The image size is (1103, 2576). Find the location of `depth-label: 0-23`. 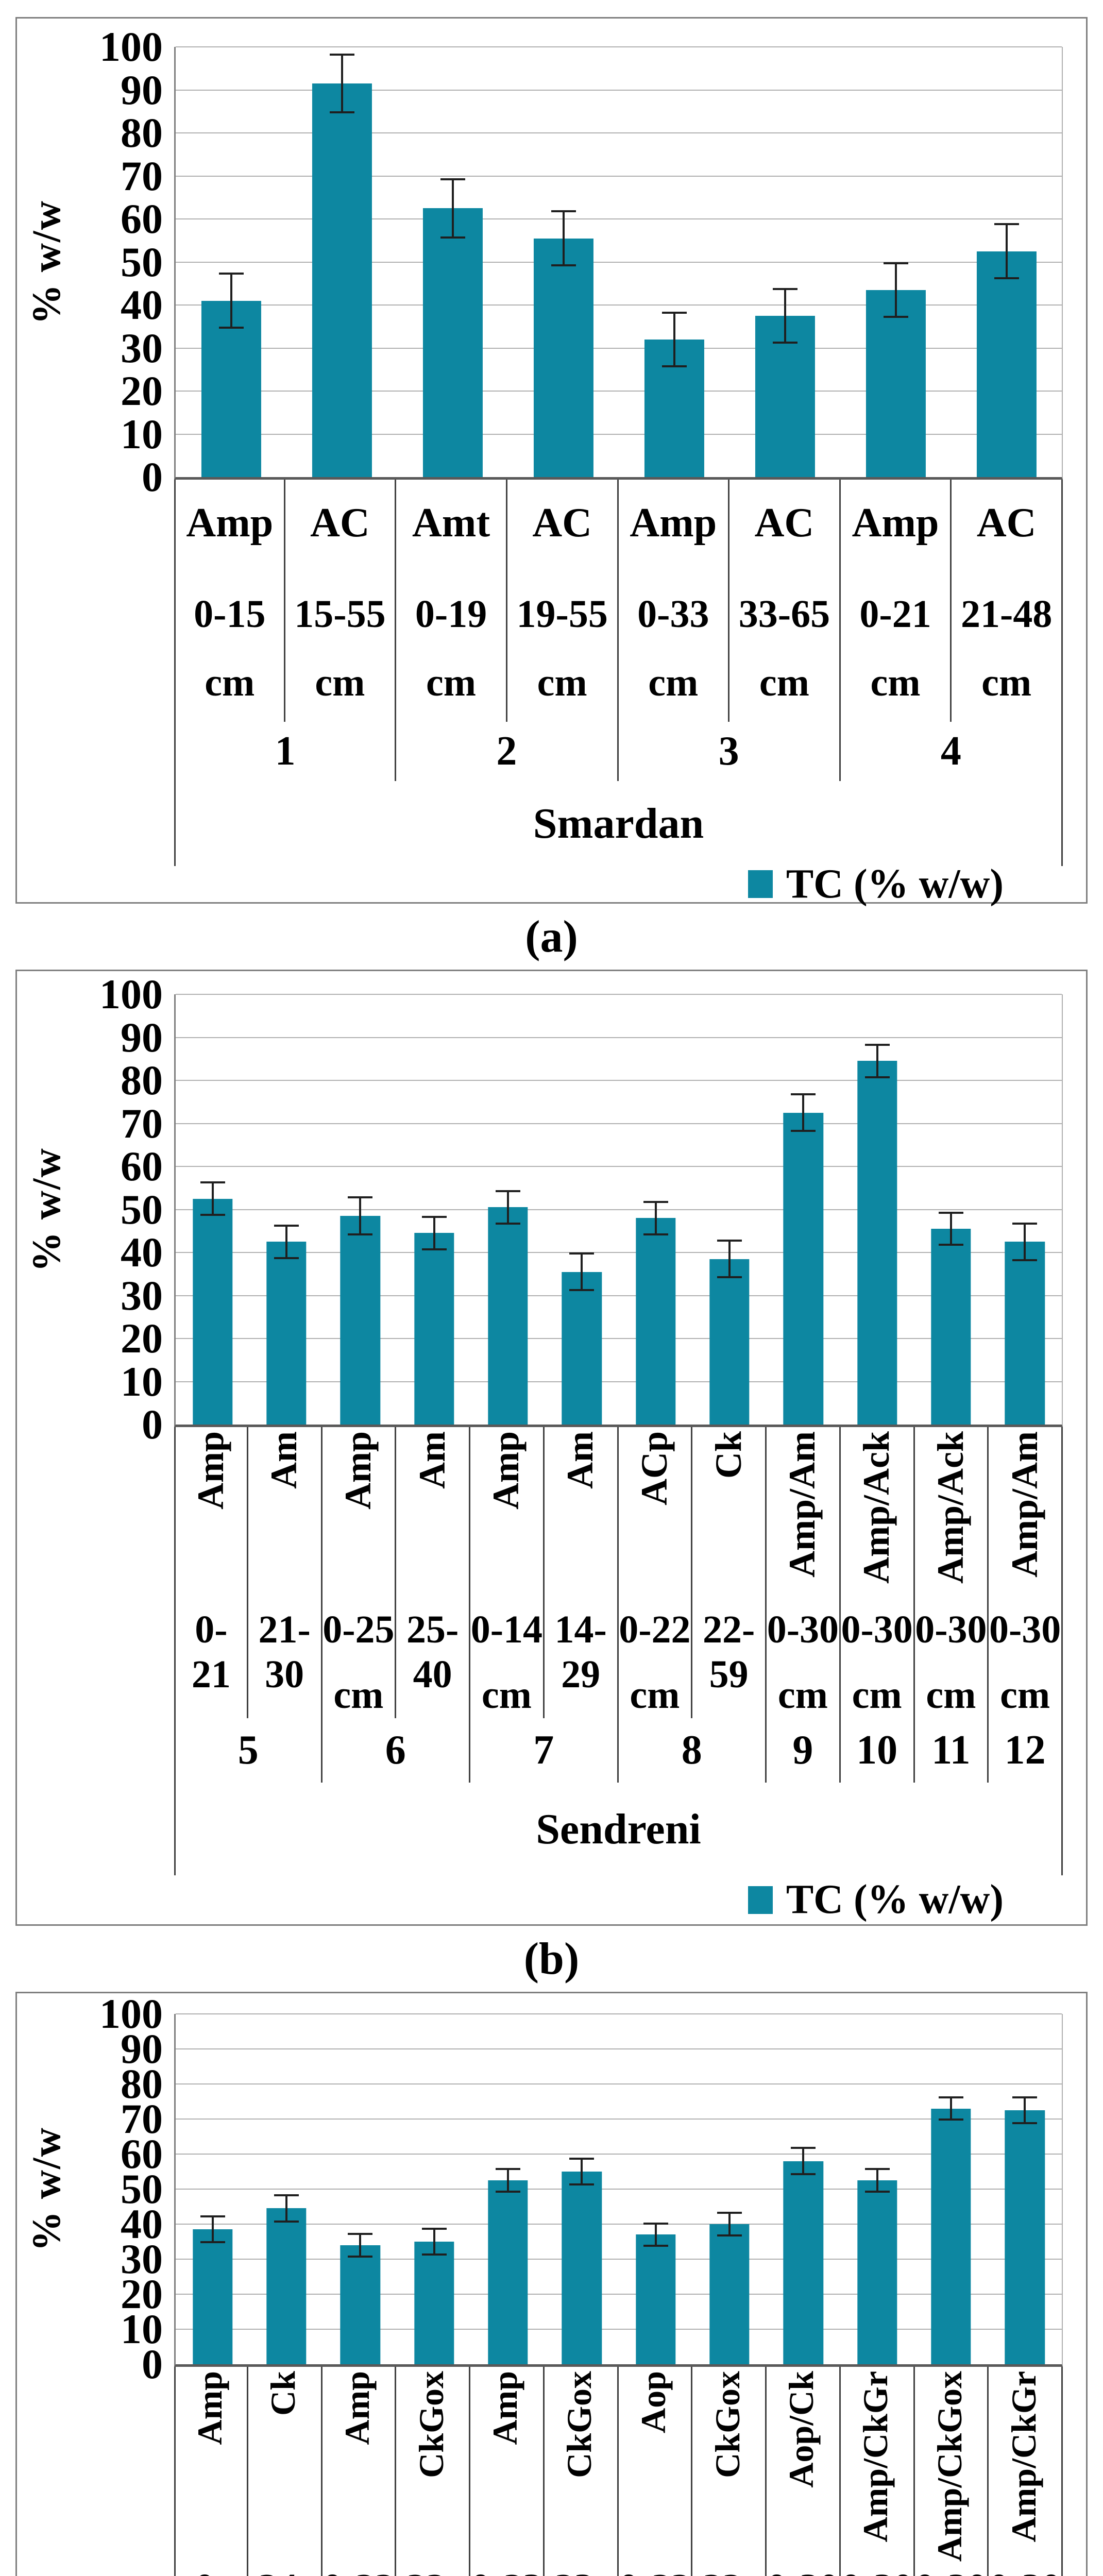

depth-label: 0-23 is located at coordinates (506, 2571).